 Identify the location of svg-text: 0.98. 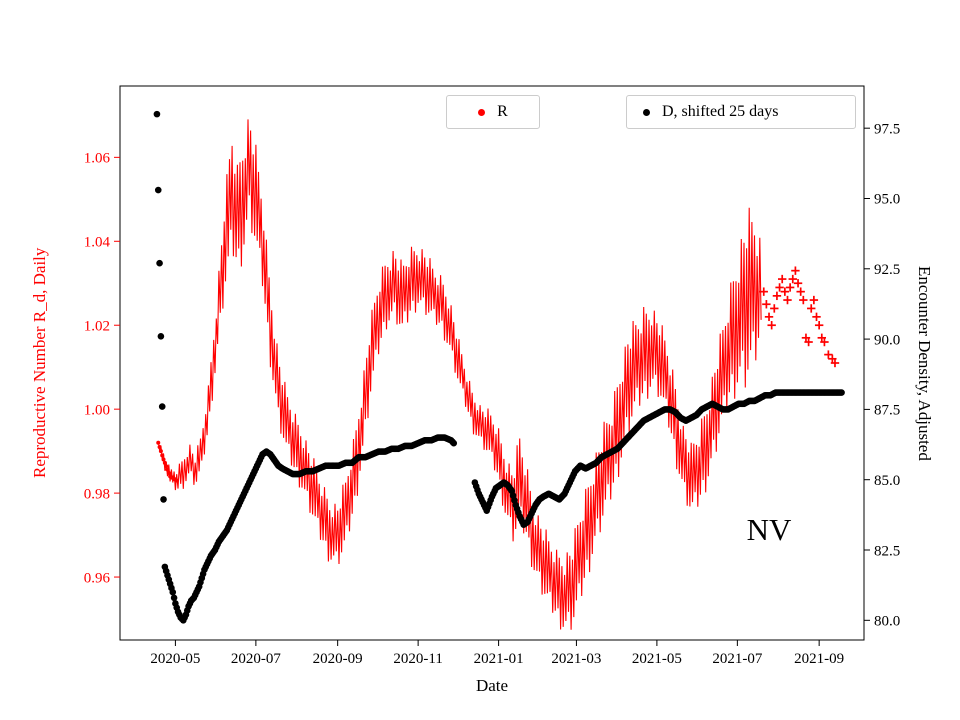
(97, 494).